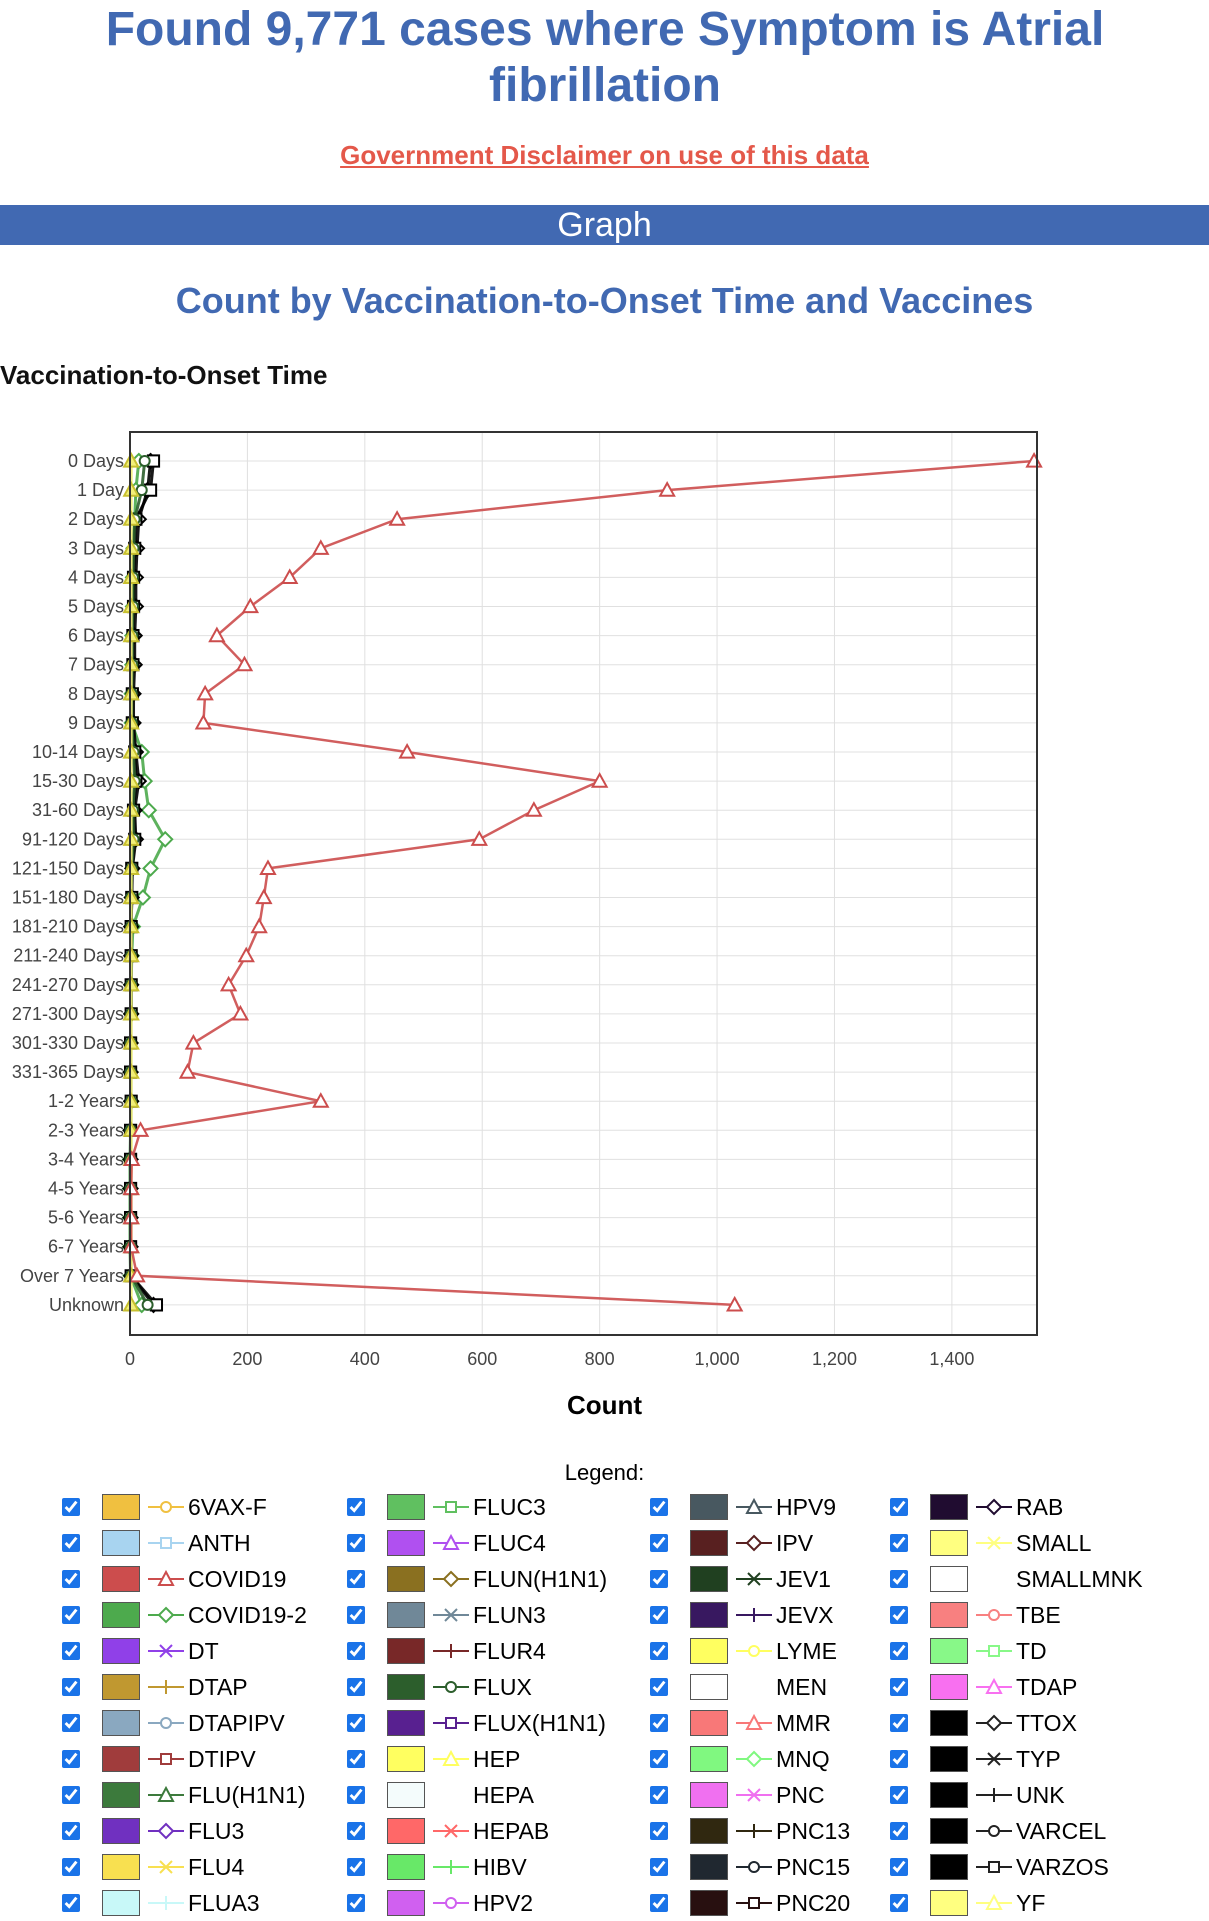 Image resolution: width=1209 pixels, height=1921 pixels. What do you see at coordinates (975, 1615) in the screenshot?
I see `legend-item: TBE` at bounding box center [975, 1615].